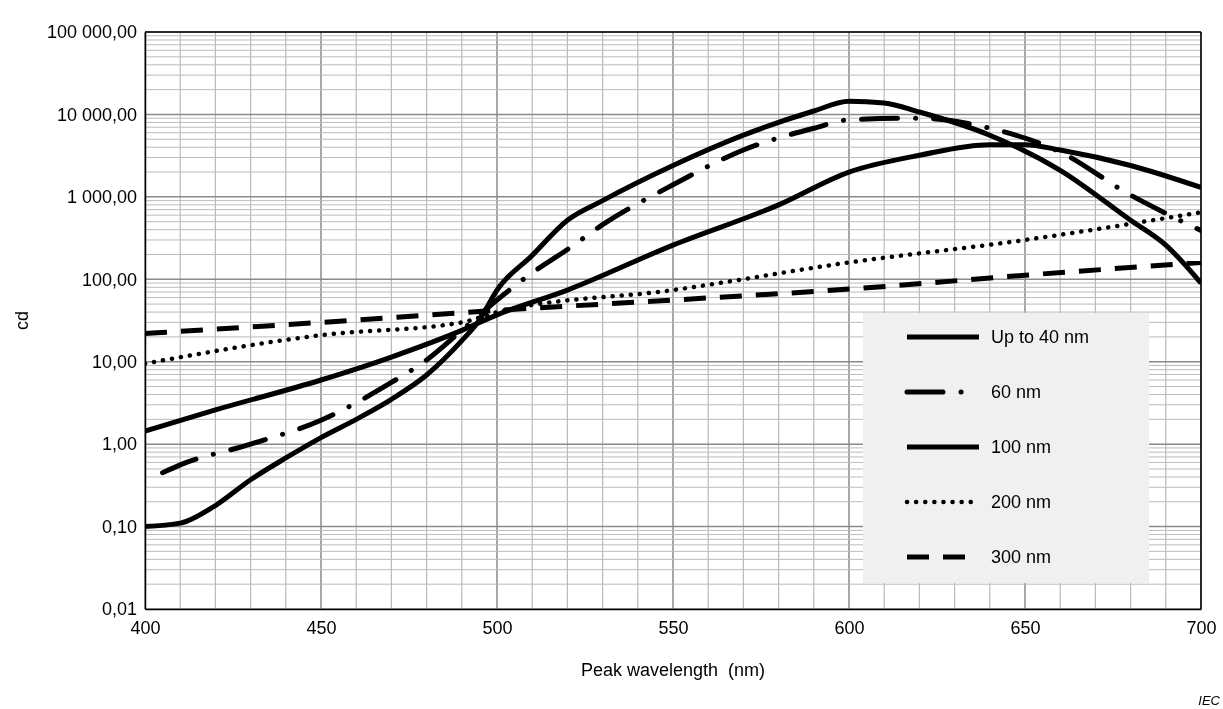 This screenshot has width=1223, height=709. What do you see at coordinates (119, 609) in the screenshot?
I see `y-tick-label: 0,01` at bounding box center [119, 609].